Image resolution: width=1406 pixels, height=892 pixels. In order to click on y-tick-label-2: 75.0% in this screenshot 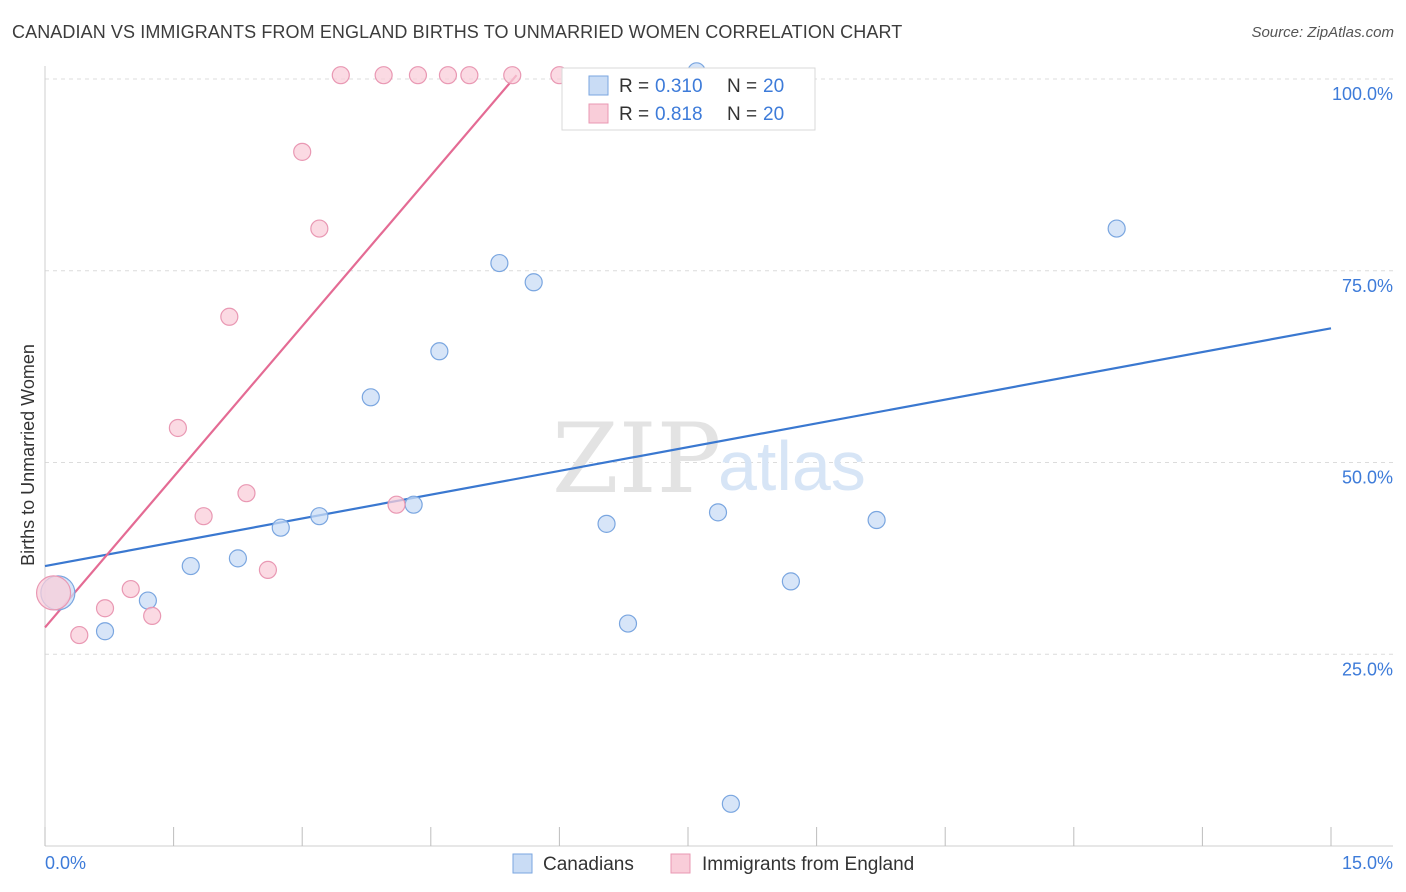, I will do `click(1367, 286)`.